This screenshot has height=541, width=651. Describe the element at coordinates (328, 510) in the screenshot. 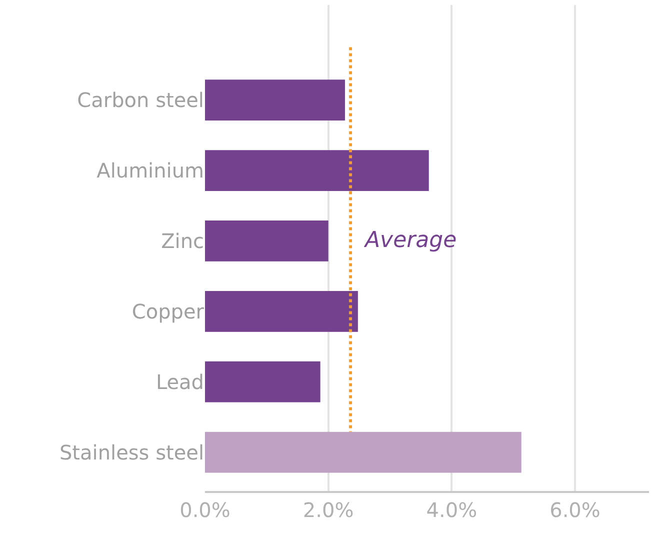

I see `x-tick-label: 2.0%` at that location.